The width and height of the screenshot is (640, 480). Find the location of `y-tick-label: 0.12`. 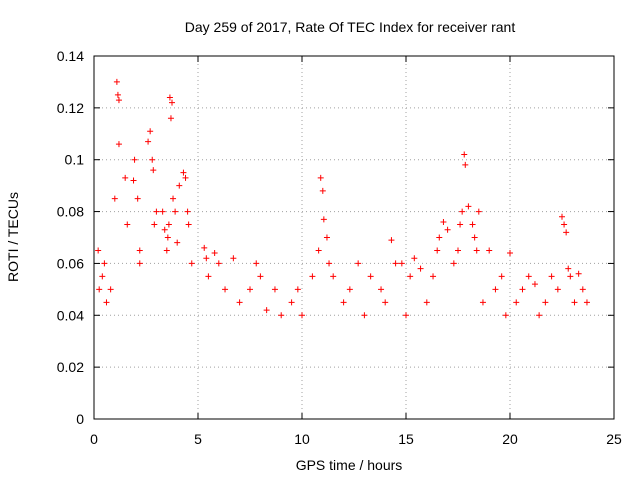

y-tick-label: 0.12 is located at coordinates (70, 108).